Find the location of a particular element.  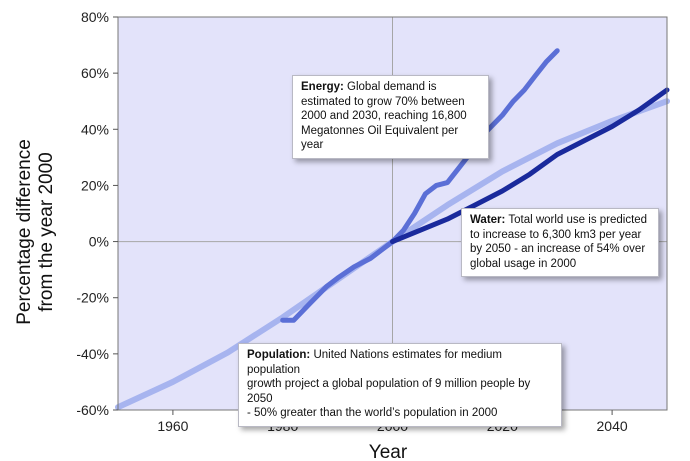

water-annotation-line-3: by 2050 - an increase of 54% over is located at coordinates (558, 249).